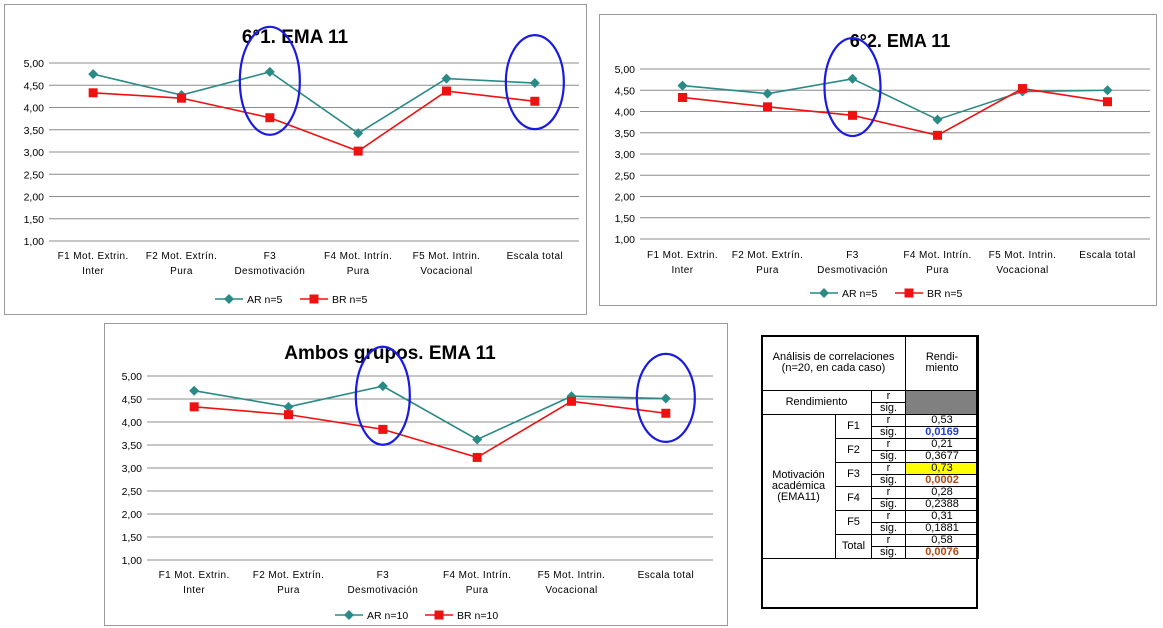 The image size is (1163, 628). I want to click on sig-value-f4: 0,2388, so click(942, 504).